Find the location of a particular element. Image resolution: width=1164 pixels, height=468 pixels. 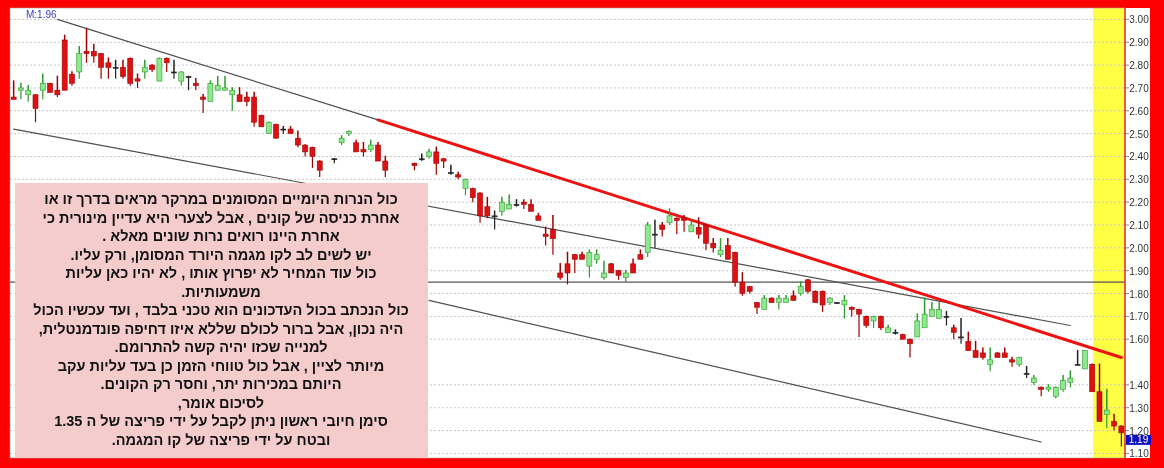

y-tick-label: 2.00 is located at coordinates (1139, 248).